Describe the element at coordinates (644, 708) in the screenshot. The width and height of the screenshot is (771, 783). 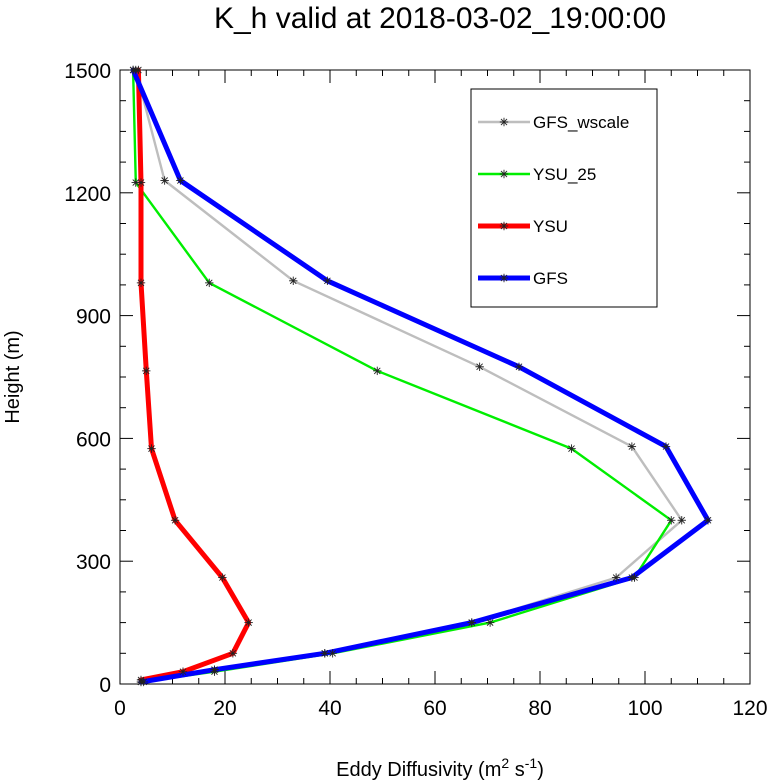
I see `x-tick-label: 100` at that location.